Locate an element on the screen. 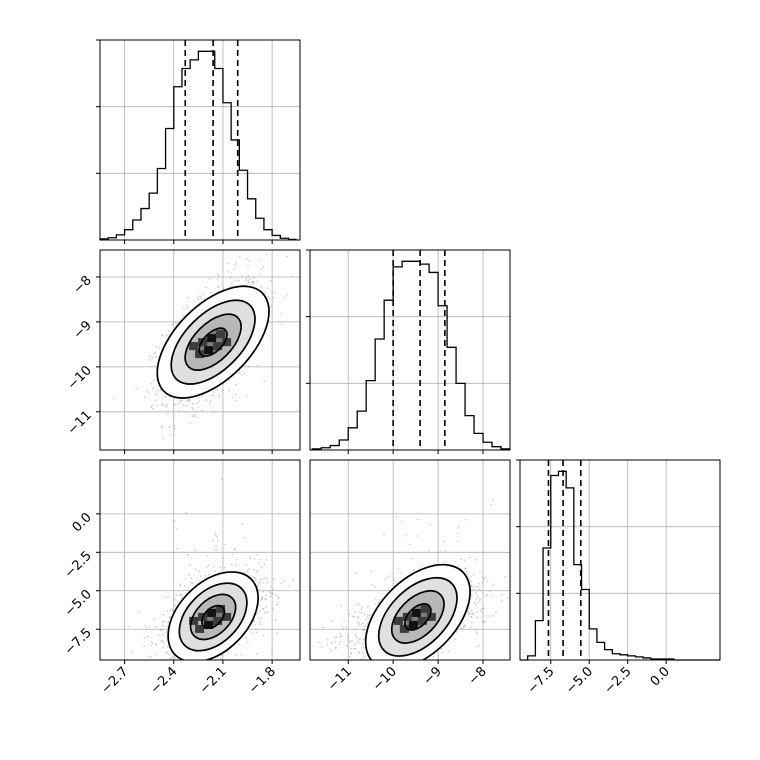 The image size is (760, 760). histogram-a is located at coordinates (198, 145).